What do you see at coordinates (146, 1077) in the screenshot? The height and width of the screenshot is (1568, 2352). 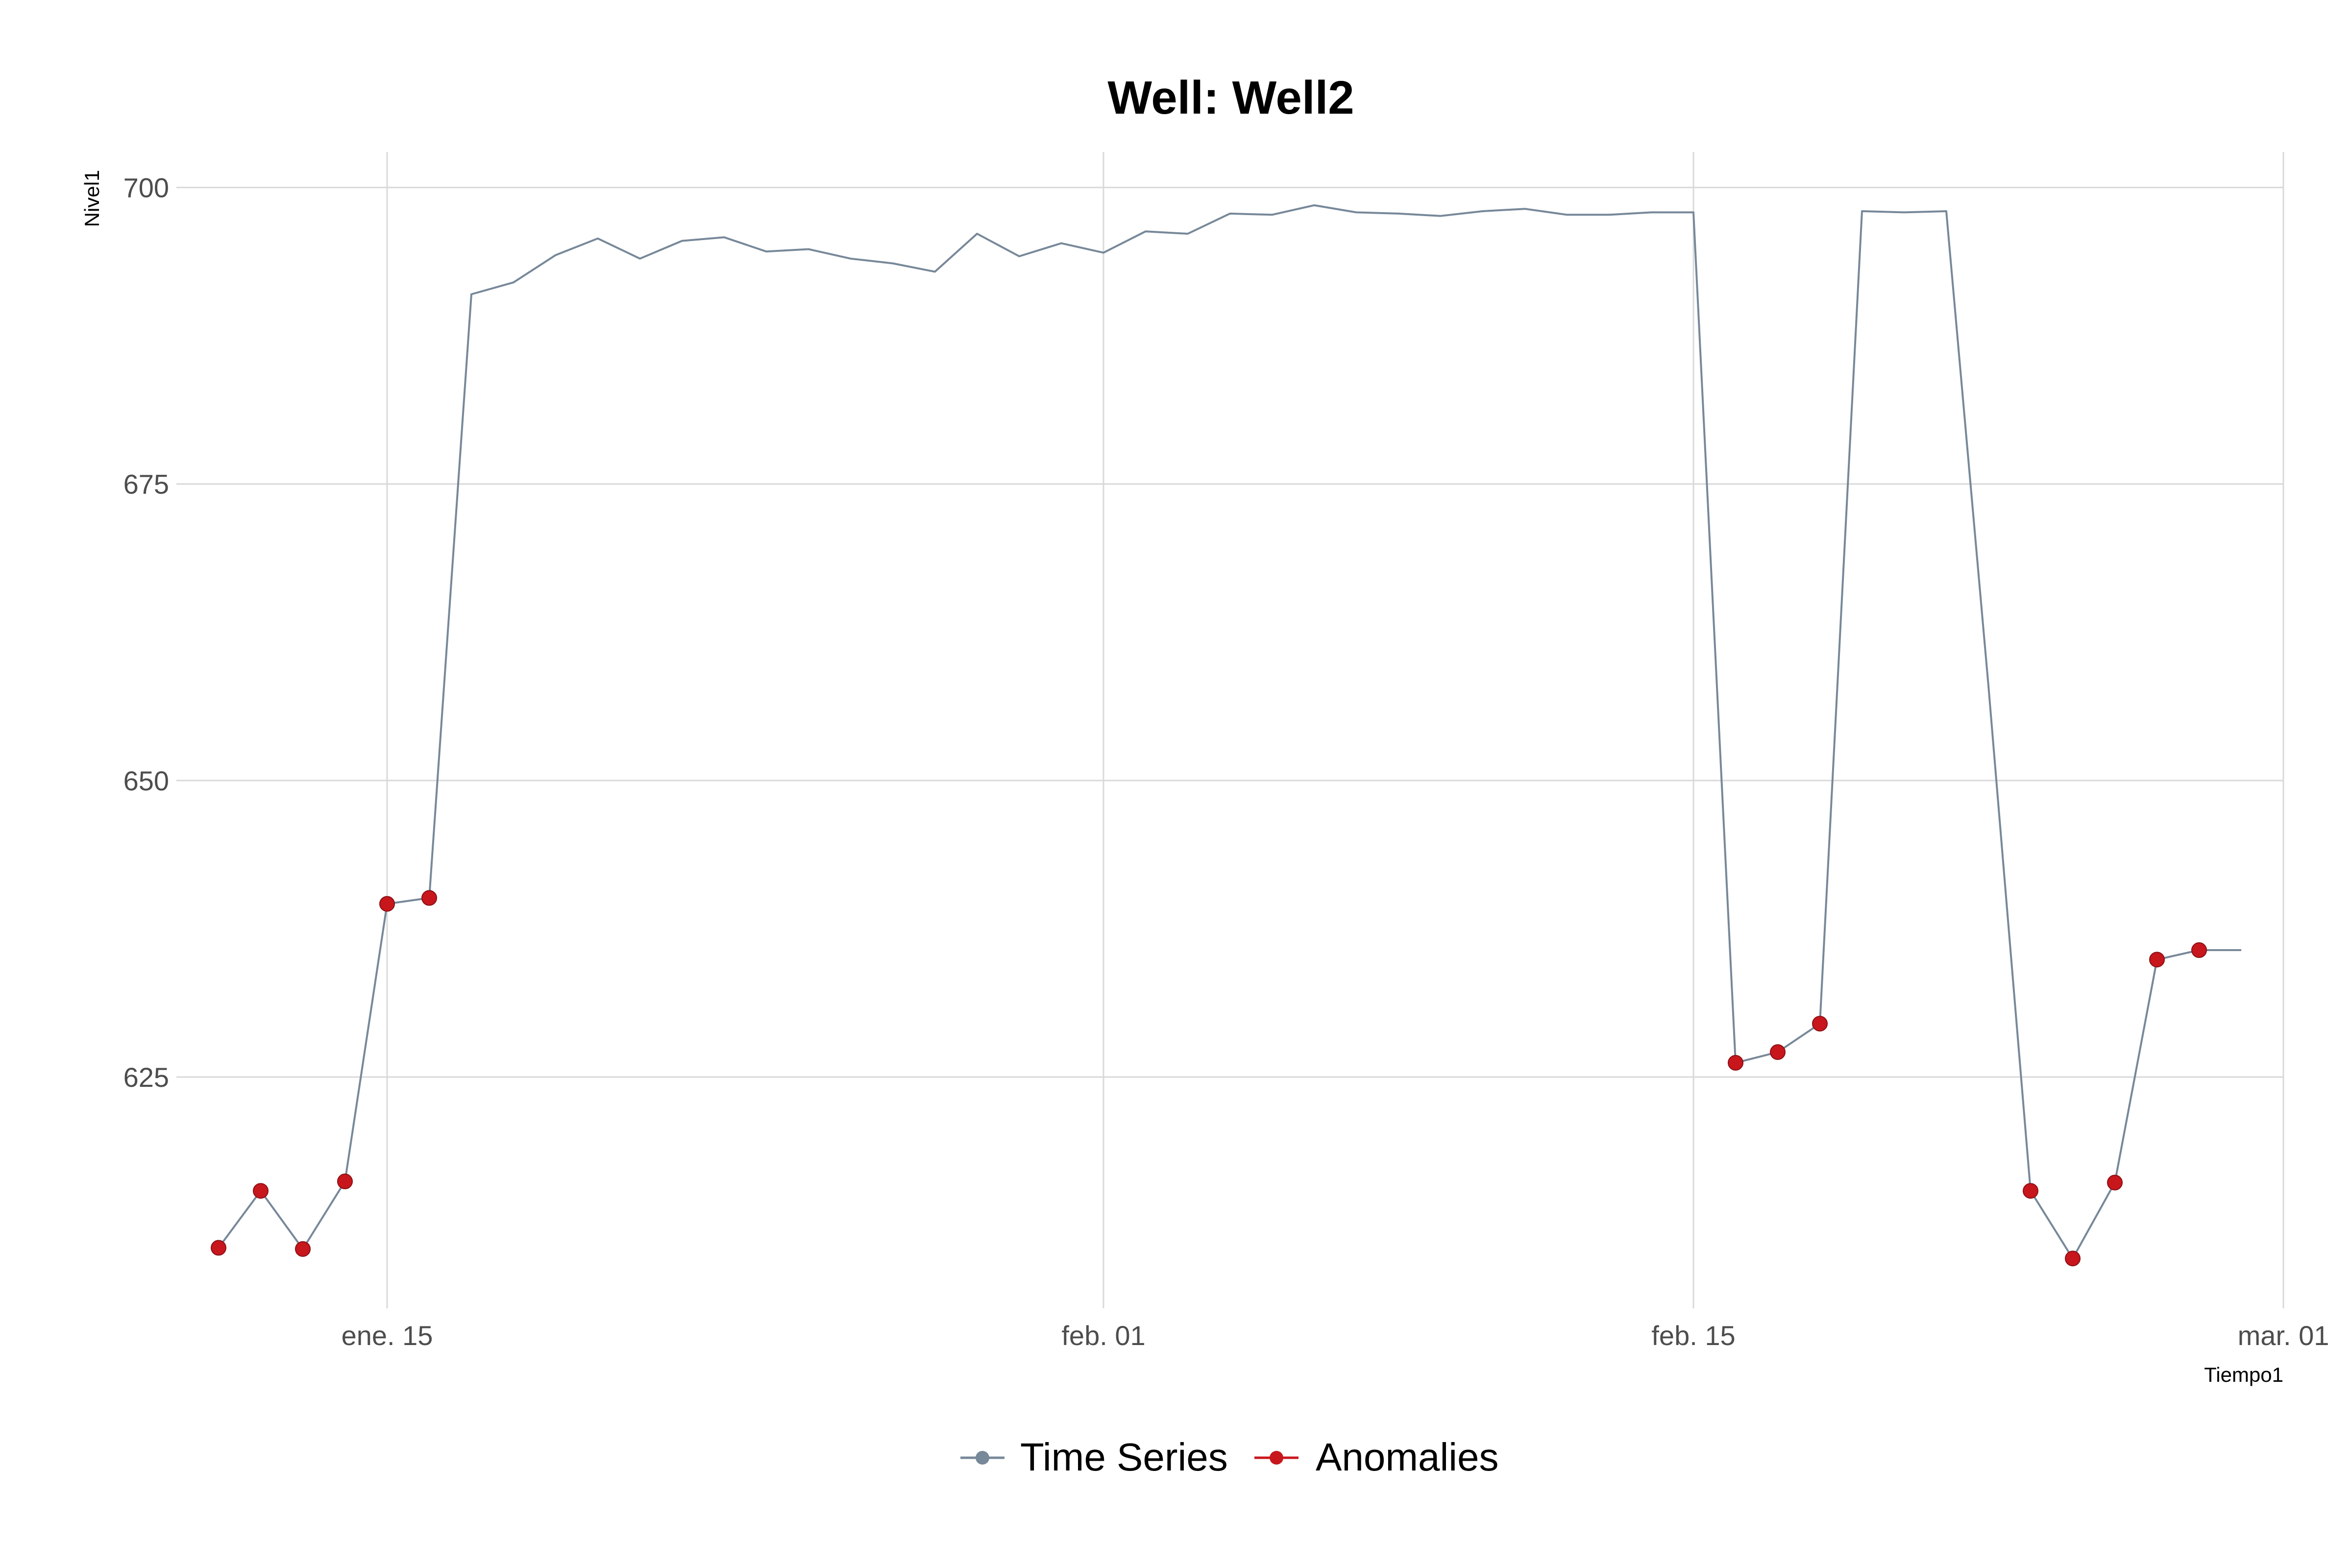 I see `y-tick-label: 625` at bounding box center [146, 1077].